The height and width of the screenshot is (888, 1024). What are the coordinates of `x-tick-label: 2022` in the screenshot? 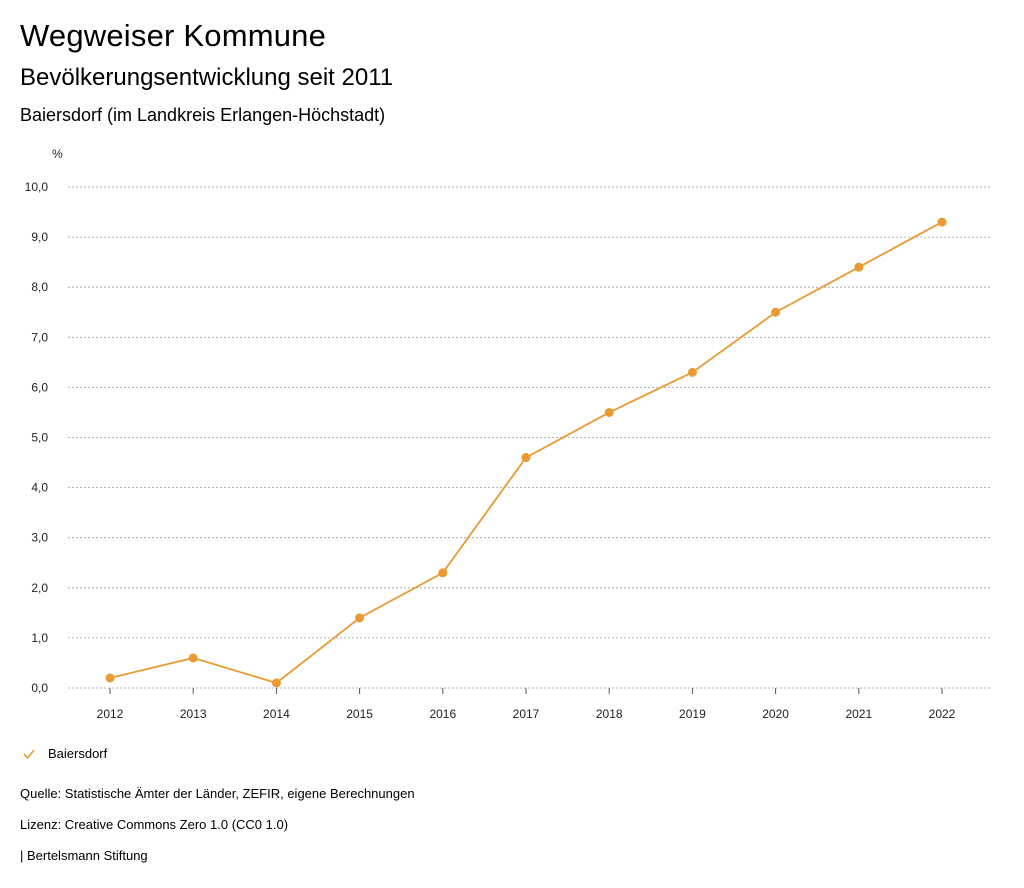 It's located at (942, 714).